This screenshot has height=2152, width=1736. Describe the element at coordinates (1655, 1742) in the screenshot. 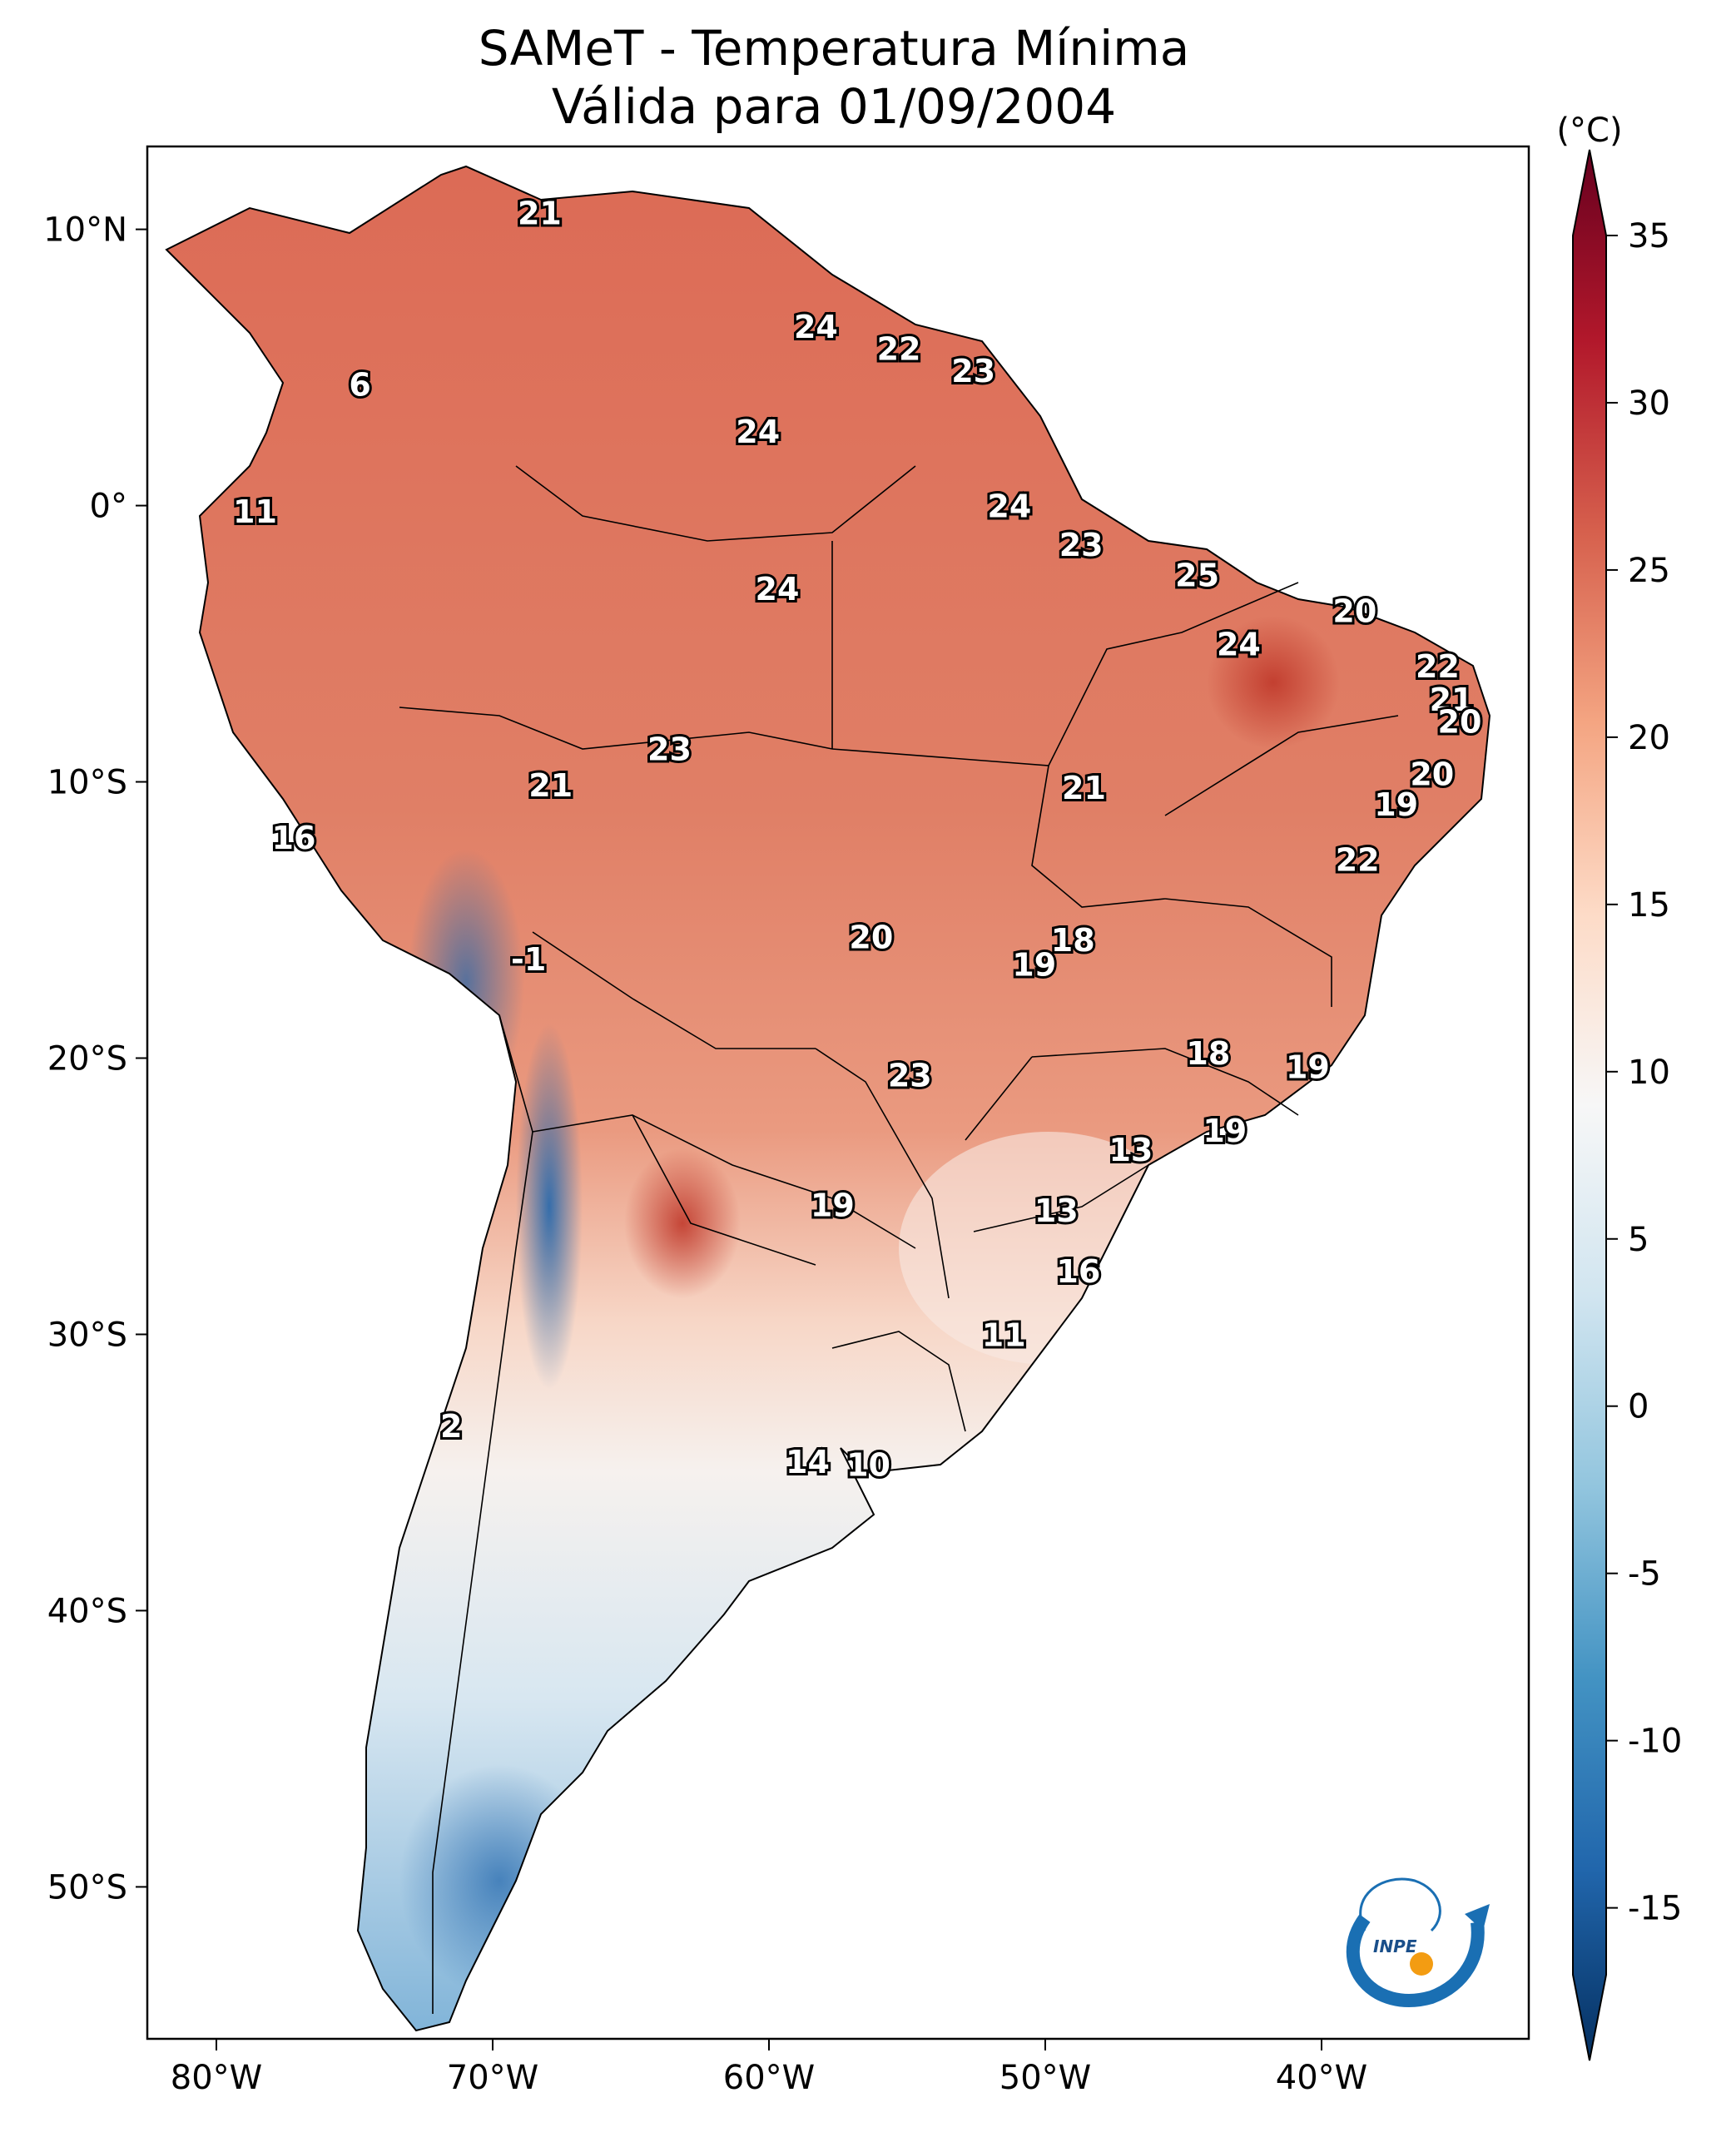

I see `colorbar-tick-label: -10` at that location.